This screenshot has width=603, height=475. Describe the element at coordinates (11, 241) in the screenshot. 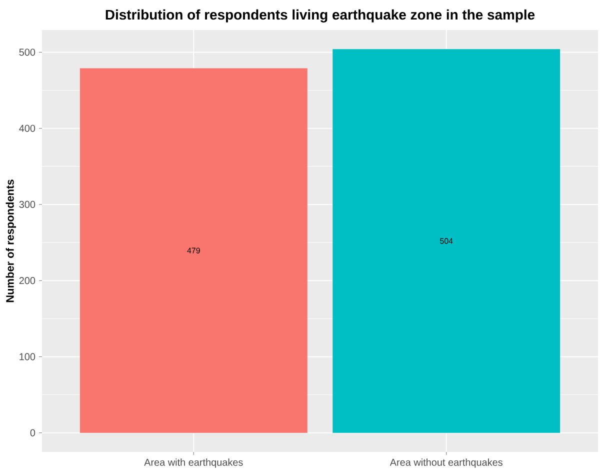

I see `y-axis-title: Number of respondents` at that location.